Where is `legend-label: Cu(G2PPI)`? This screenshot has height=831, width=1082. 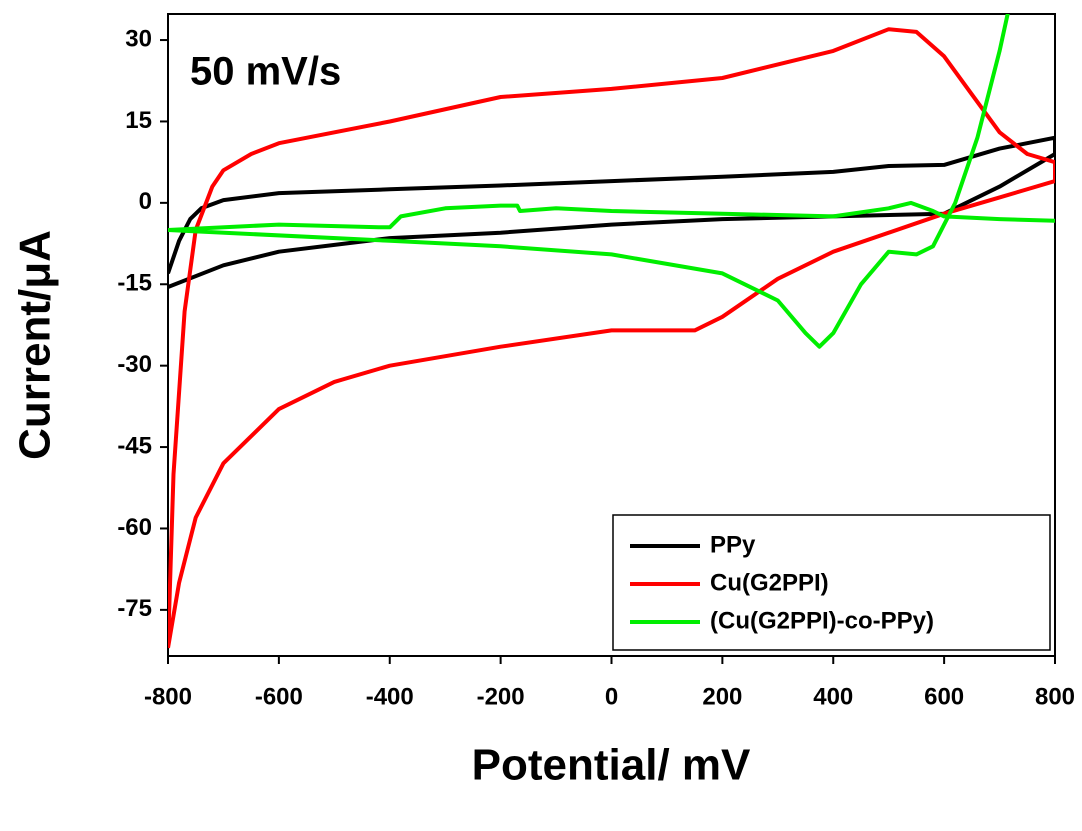 legend-label: Cu(G2PPI) is located at coordinates (769, 582).